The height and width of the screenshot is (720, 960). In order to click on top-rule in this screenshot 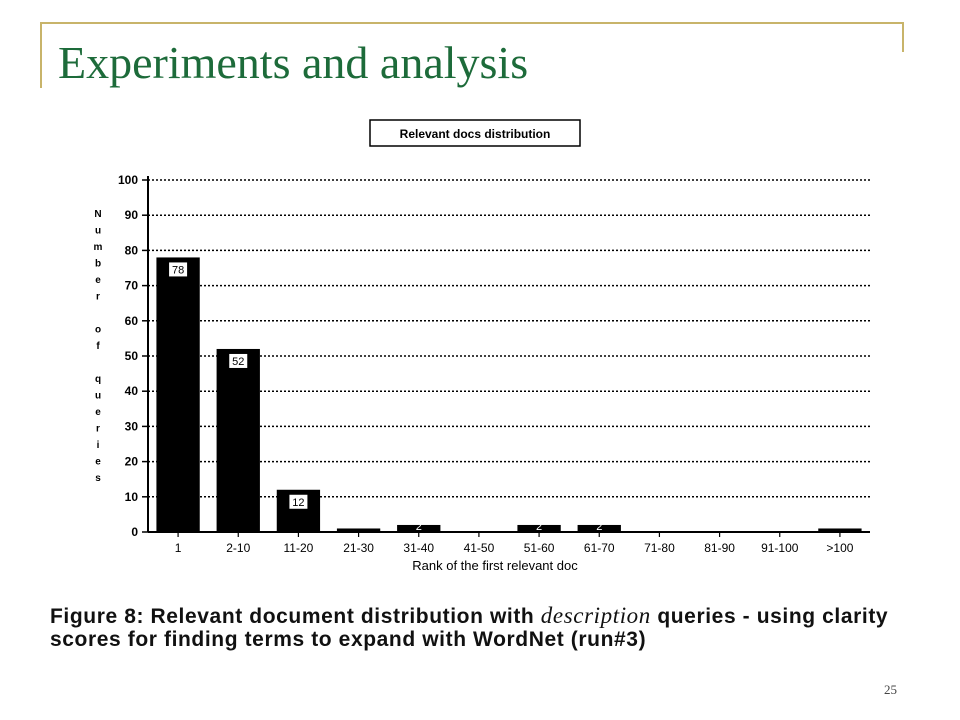, I will do `click(472, 23)`.